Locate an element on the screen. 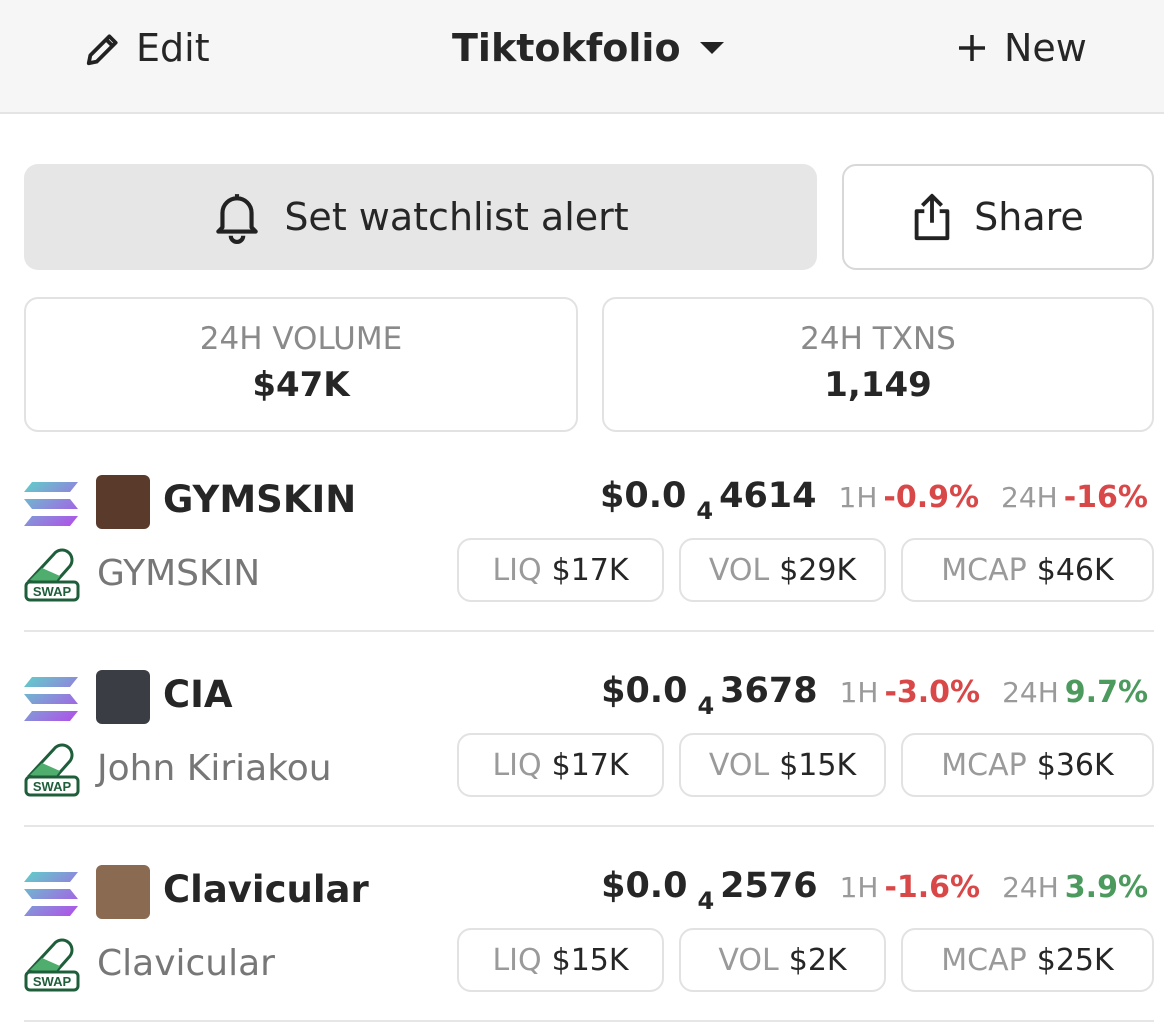 The image size is (1164, 1029). mcap-value: $46K is located at coordinates (1075, 570).